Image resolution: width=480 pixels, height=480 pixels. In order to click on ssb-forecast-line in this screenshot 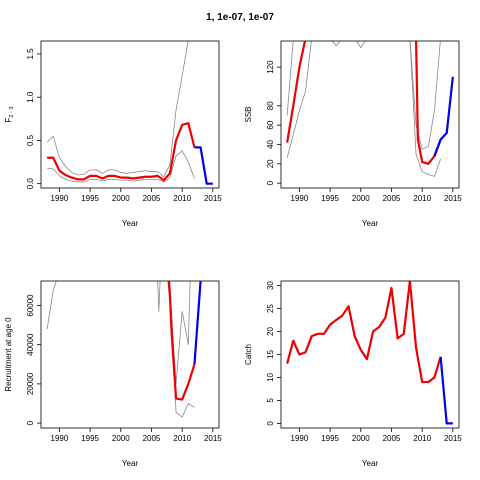, I will do `click(443, 116)`.